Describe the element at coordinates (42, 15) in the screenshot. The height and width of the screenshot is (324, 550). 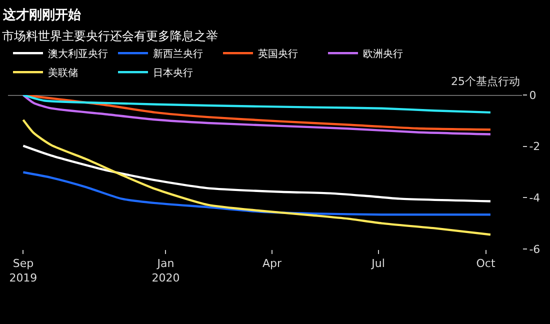
I see `chart-title: 这才刚刚开始` at that location.